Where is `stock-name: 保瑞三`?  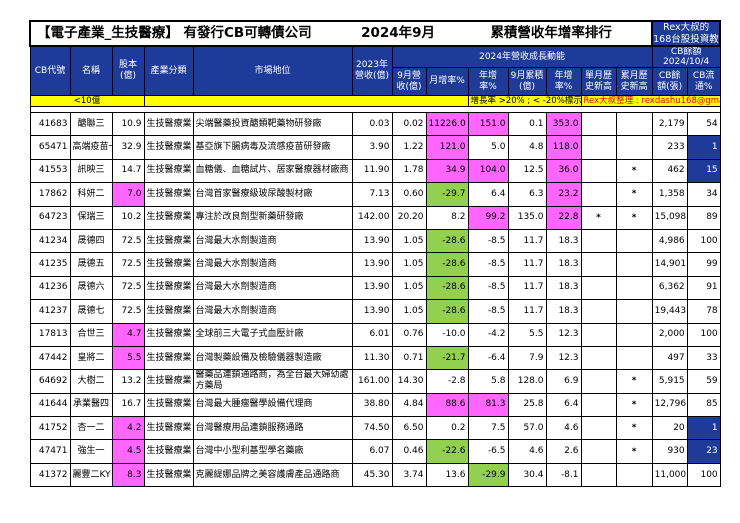
stock-name: 保瑞三 is located at coordinates (91, 217).